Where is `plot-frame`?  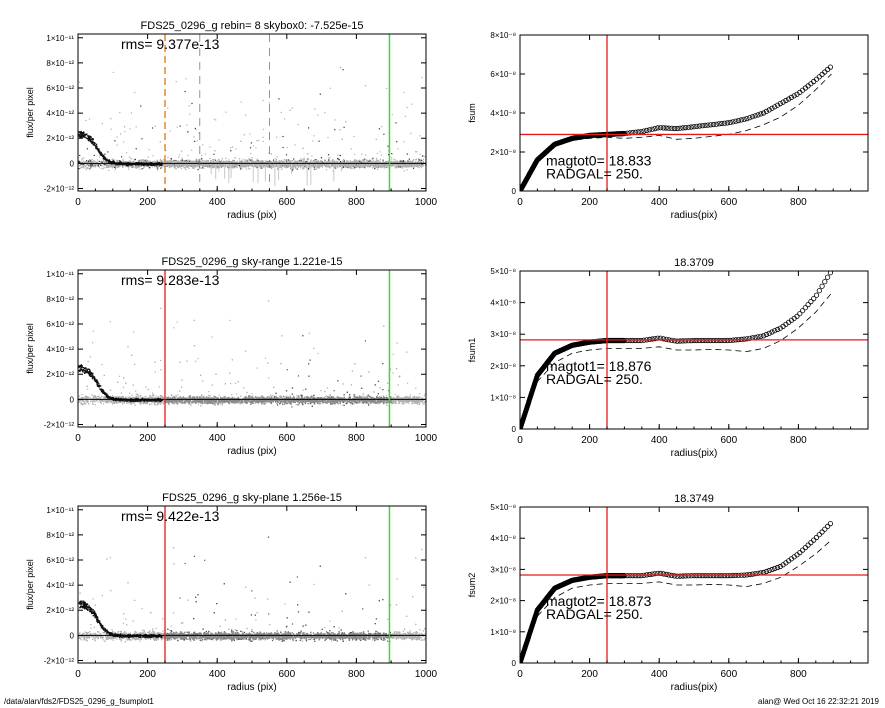 plot-frame is located at coordinates (252, 112).